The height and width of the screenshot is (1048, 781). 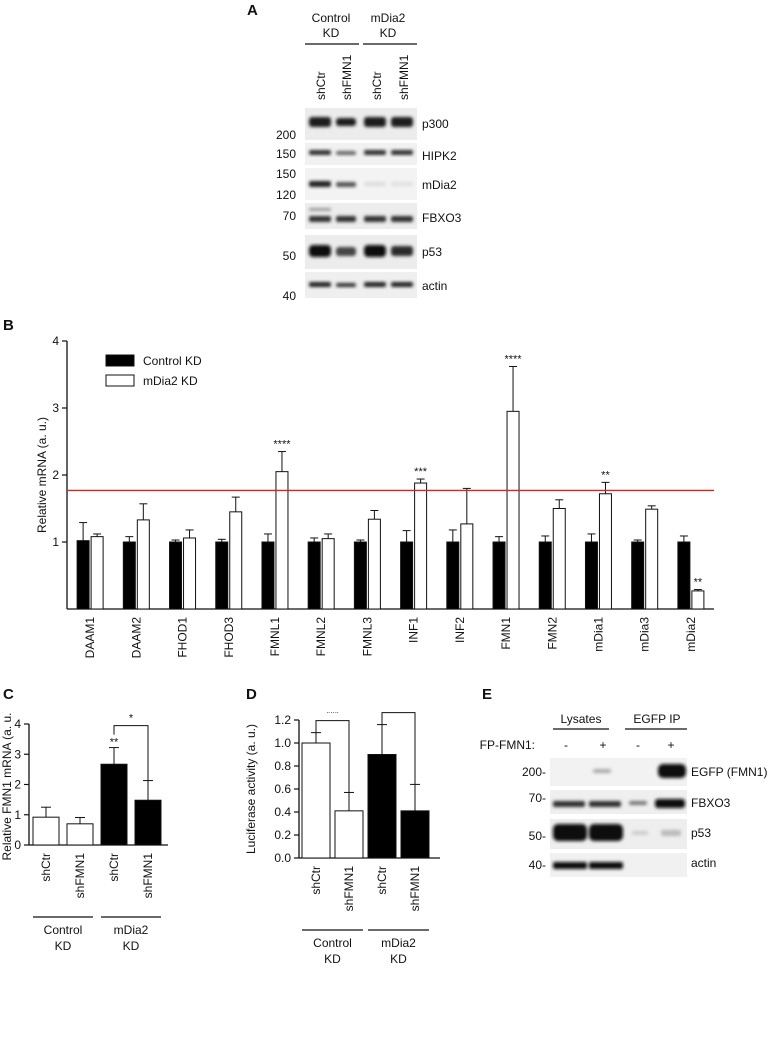 I want to click on panel-letter-e: E, so click(x=487, y=694).